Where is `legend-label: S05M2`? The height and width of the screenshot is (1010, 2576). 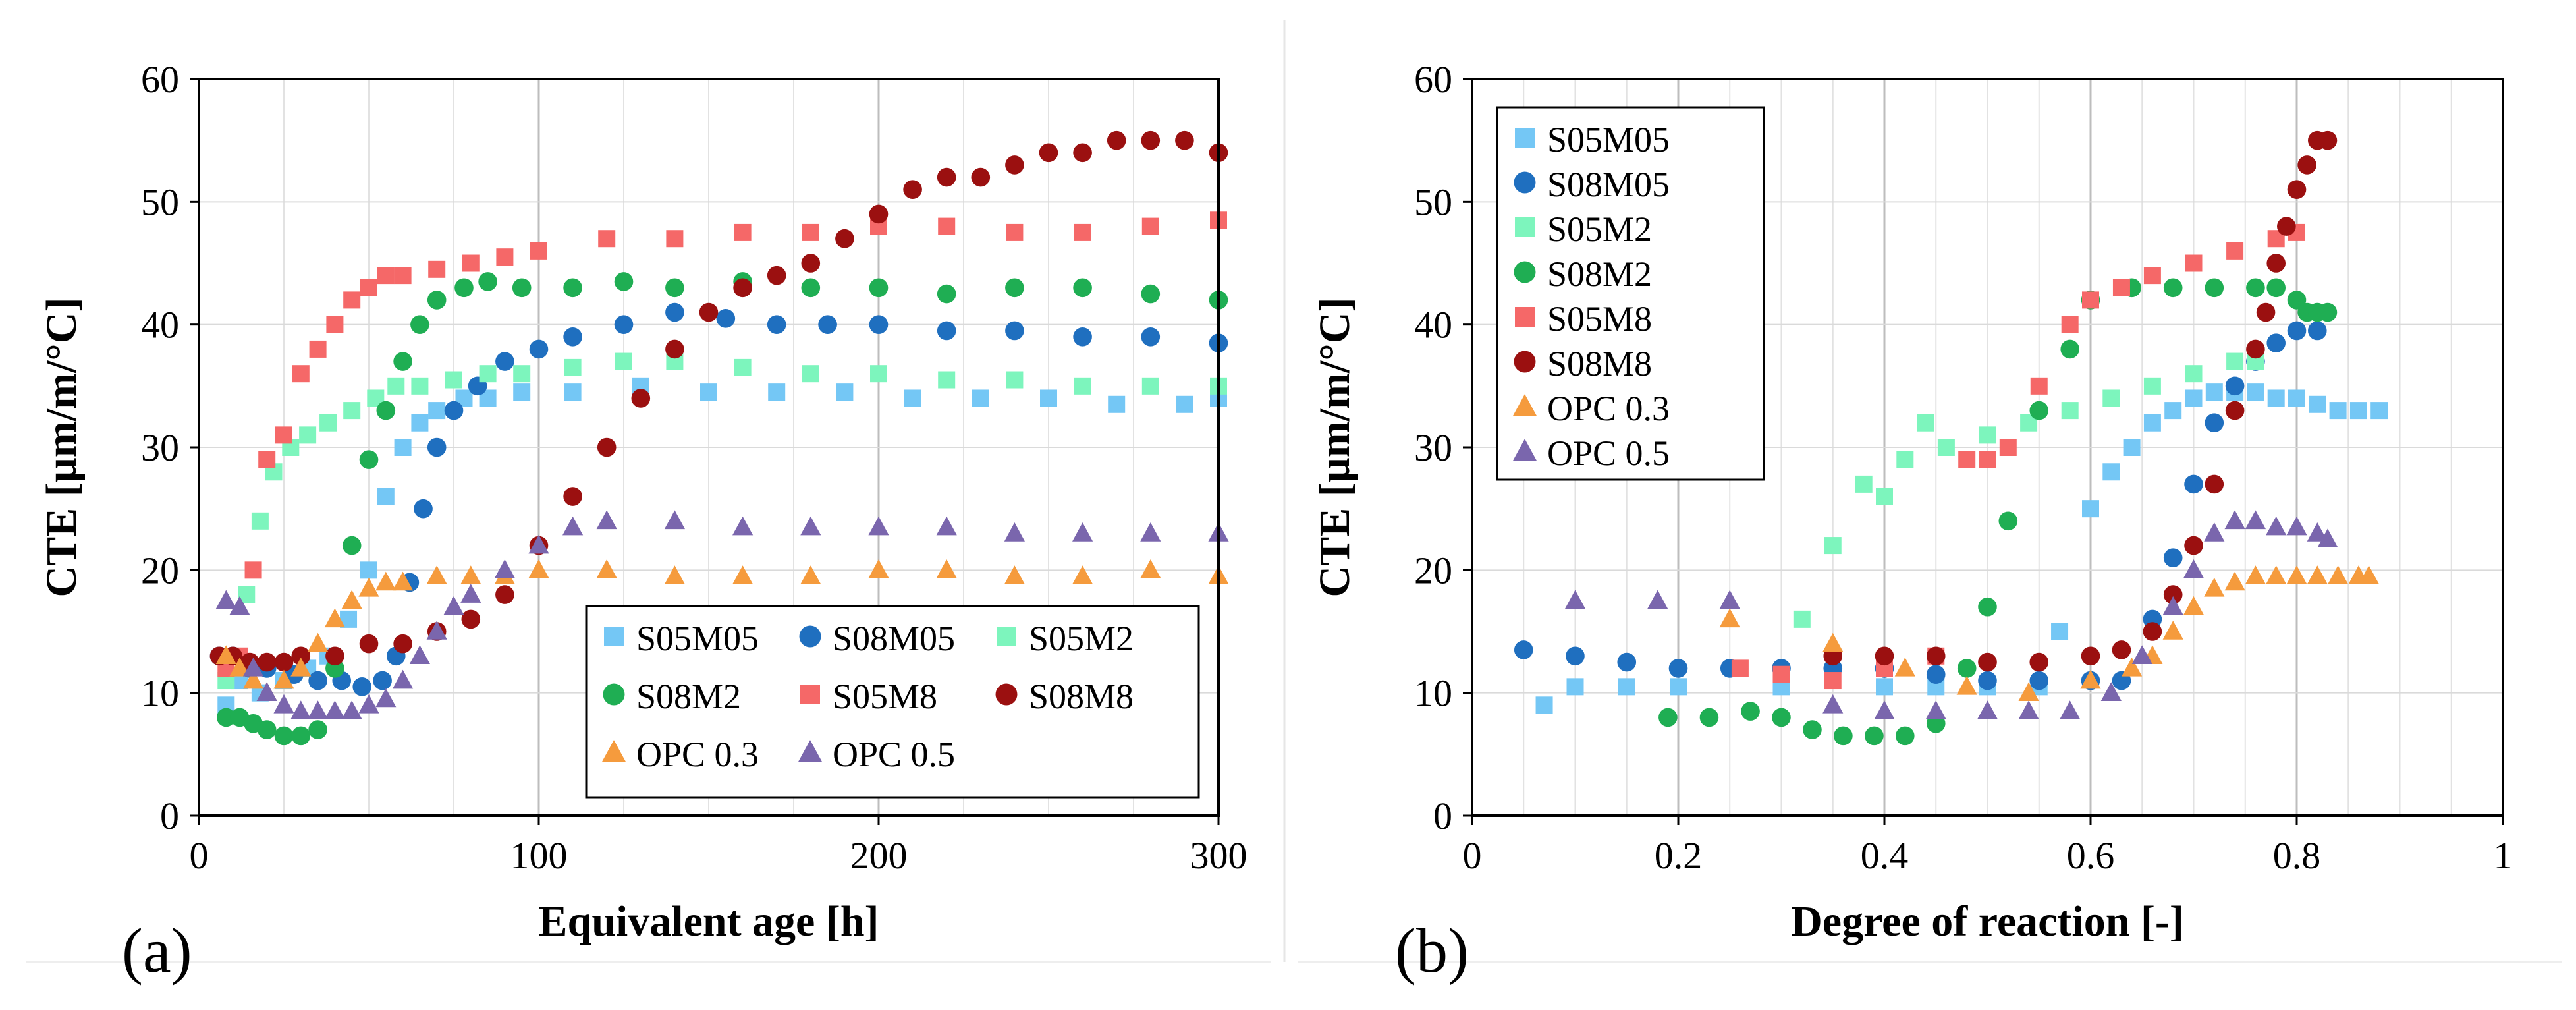
legend-label: S05M2 is located at coordinates (1599, 229).